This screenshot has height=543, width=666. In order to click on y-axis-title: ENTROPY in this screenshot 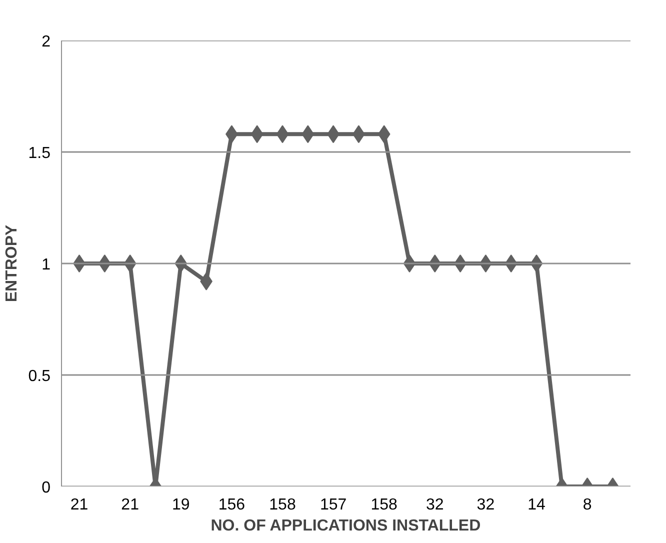, I will do `click(11, 263)`.